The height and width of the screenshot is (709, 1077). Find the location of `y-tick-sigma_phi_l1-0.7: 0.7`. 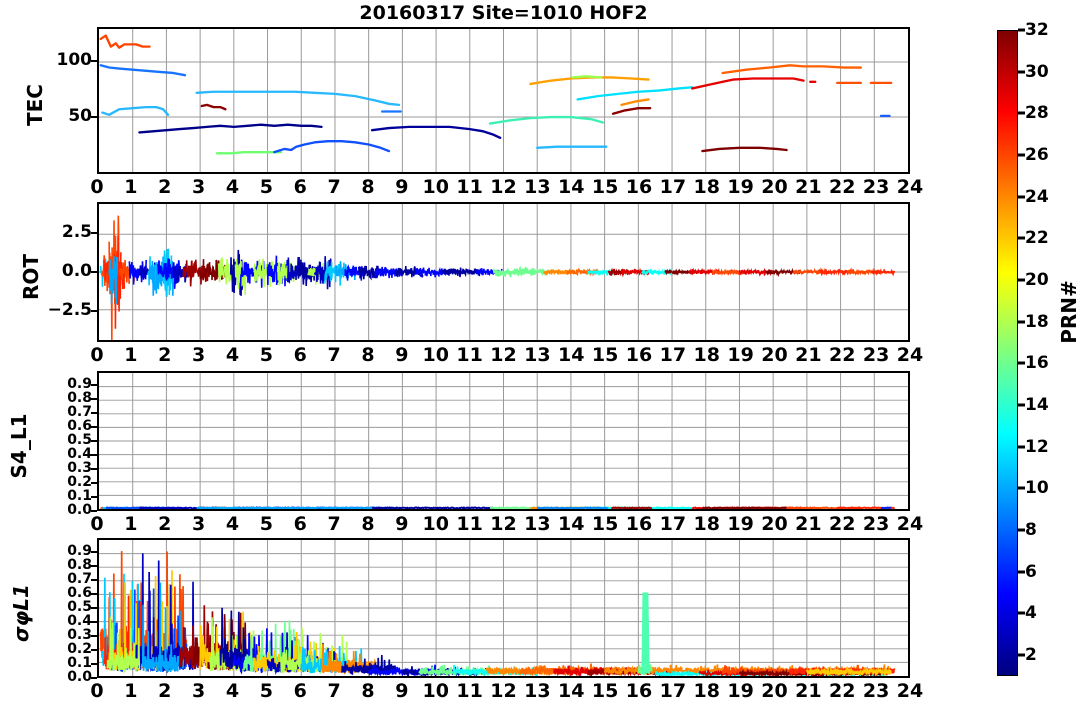

y-tick-sigma_phi_l1-0.7: 0.7 is located at coordinates (79, 579).